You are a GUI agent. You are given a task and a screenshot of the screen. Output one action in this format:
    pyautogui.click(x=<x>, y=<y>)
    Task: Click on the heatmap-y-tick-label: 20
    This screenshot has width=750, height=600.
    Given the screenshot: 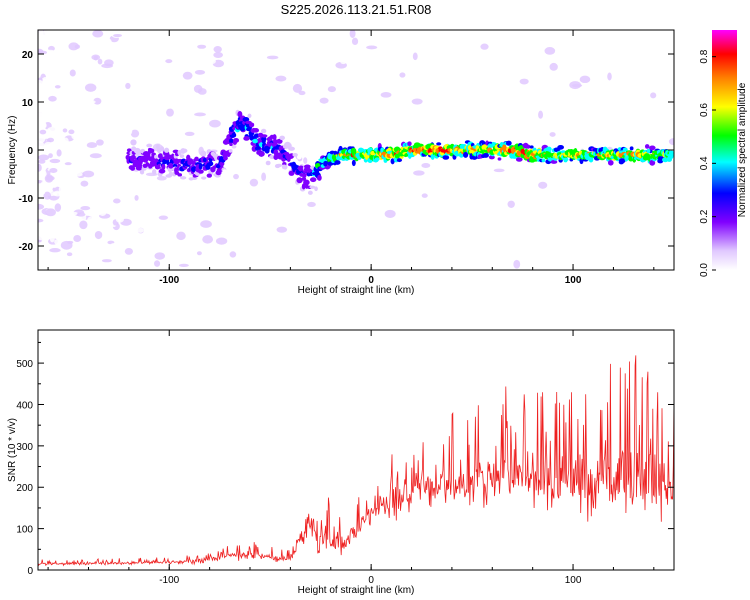 What is the action you would take?
    pyautogui.click(x=28, y=55)
    